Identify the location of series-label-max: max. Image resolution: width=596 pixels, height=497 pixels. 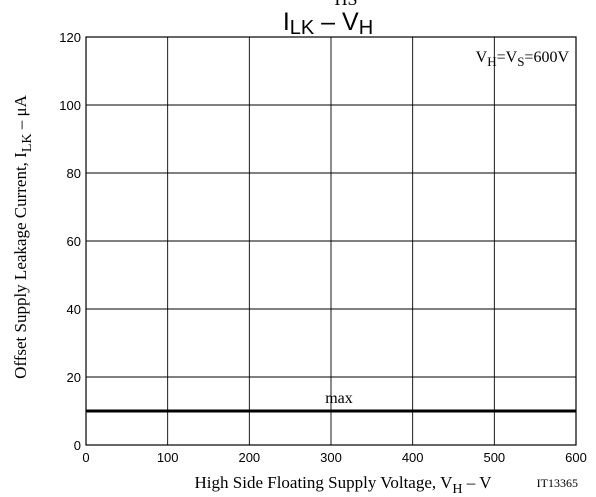
(339, 398).